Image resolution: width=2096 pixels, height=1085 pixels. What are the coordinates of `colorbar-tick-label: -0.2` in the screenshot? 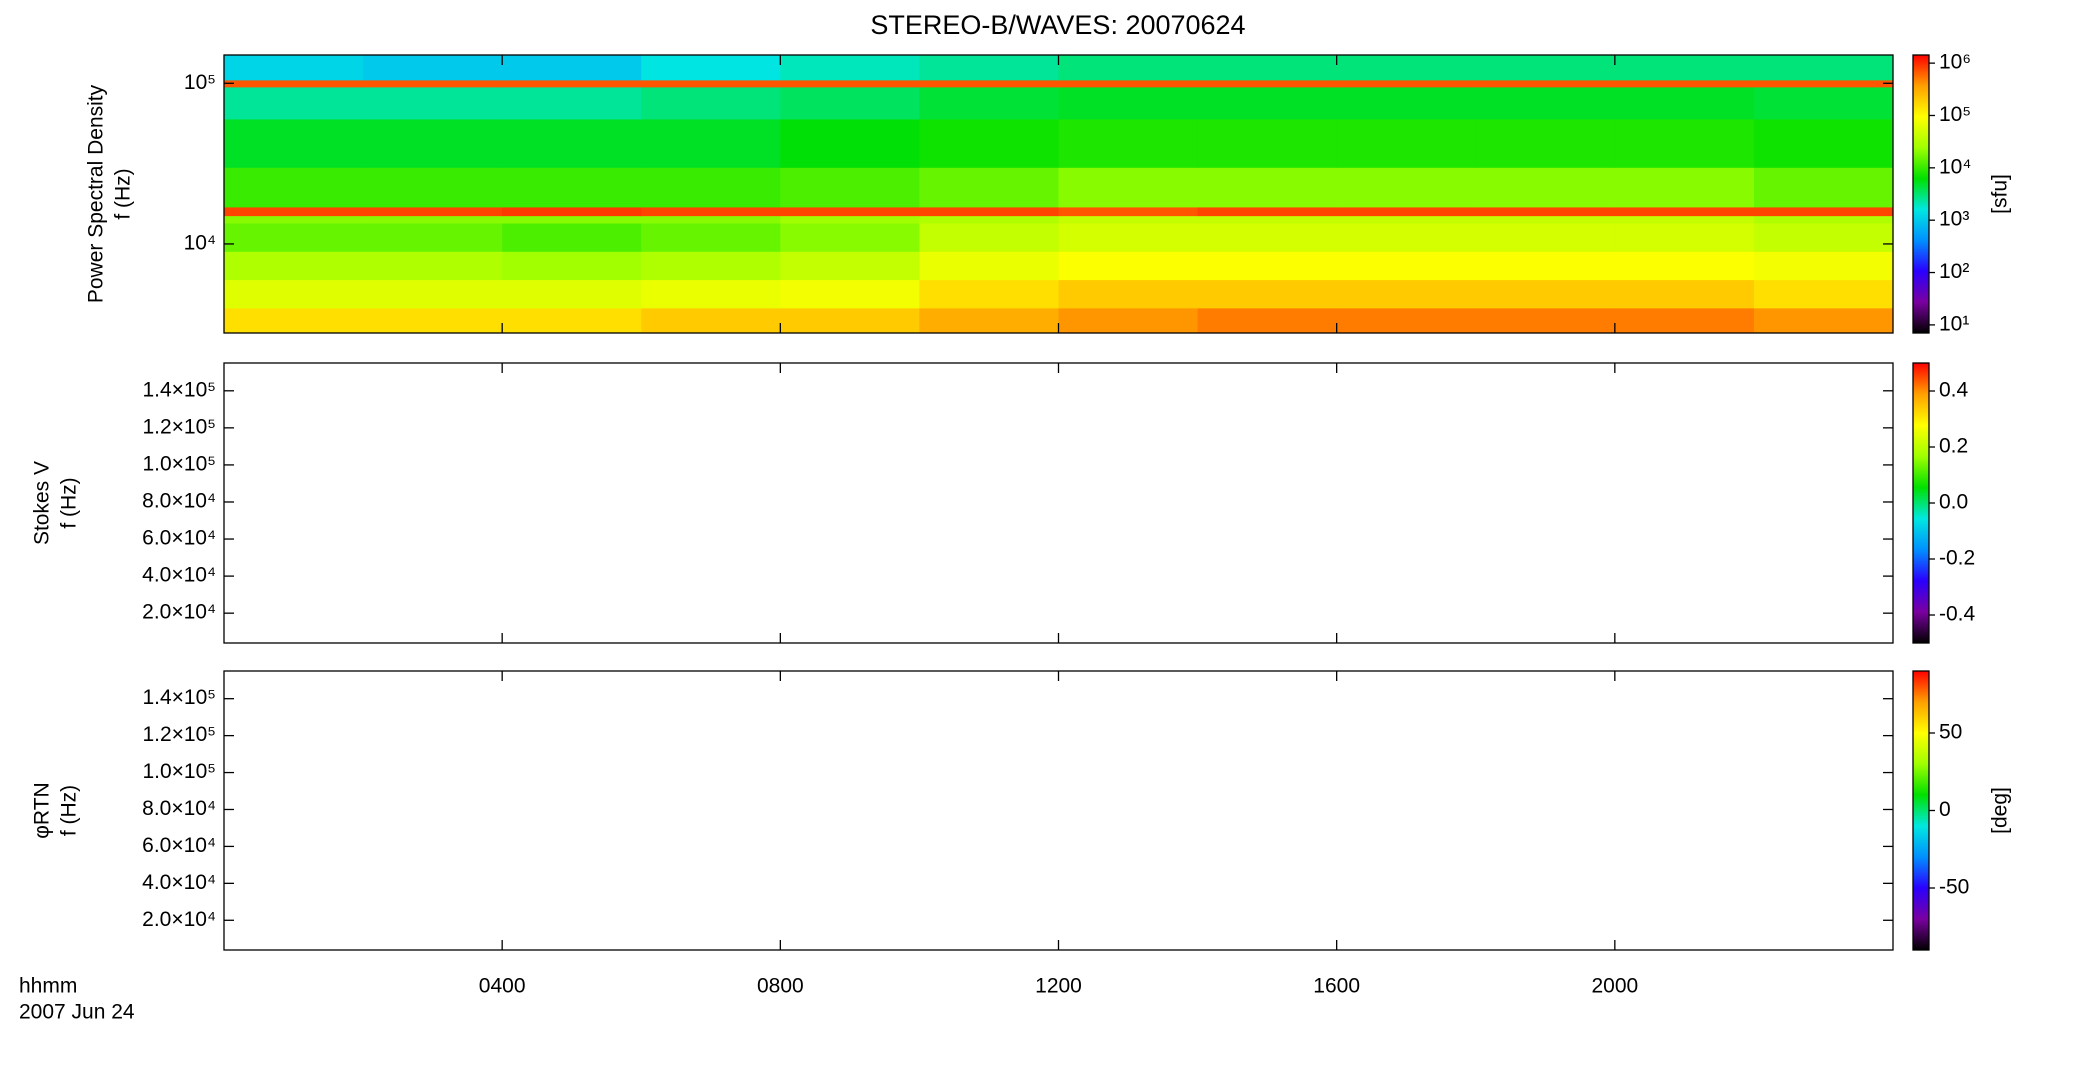 It's located at (1957, 558).